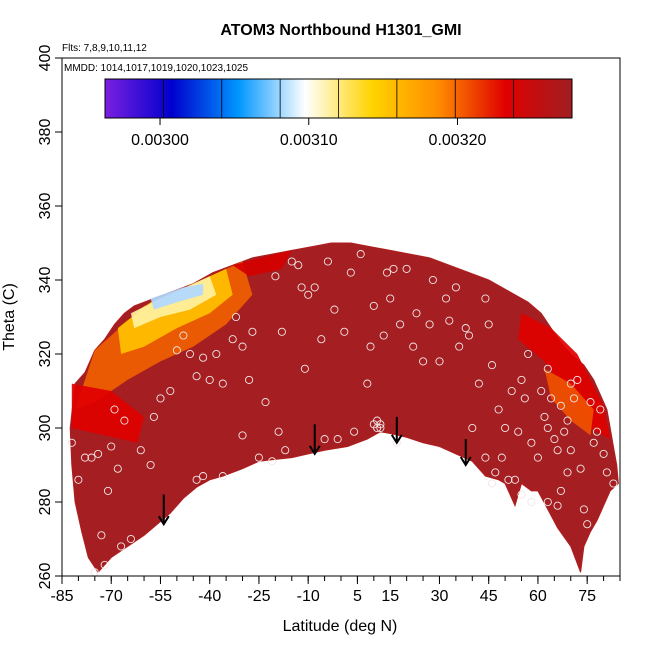  Describe the element at coordinates (357, 596) in the screenshot. I see `x-tick-label: 5` at that location.